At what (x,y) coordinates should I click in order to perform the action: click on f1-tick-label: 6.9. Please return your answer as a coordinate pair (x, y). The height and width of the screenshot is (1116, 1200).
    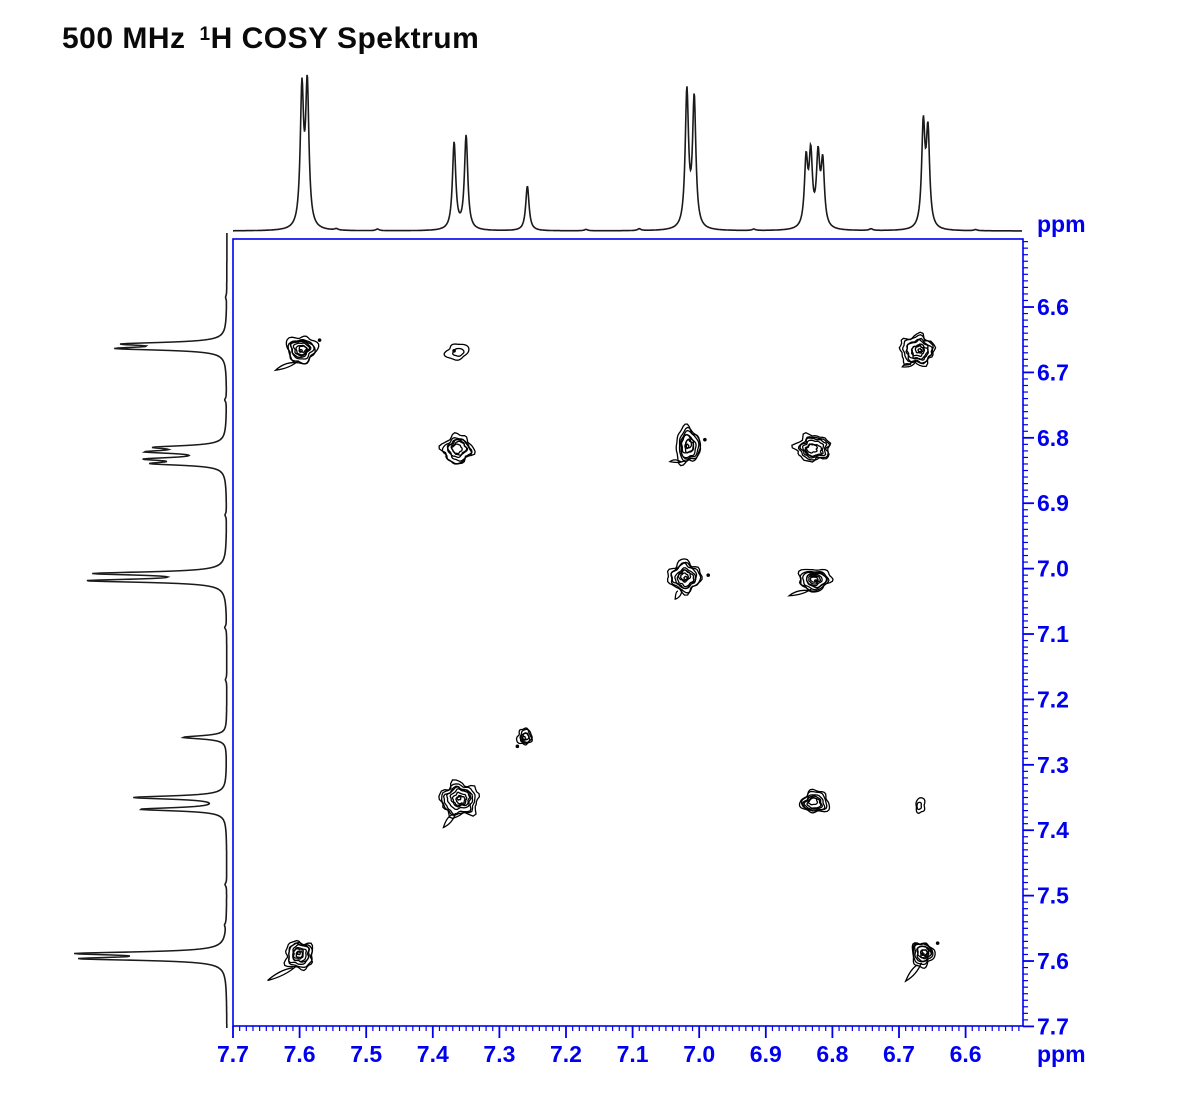
    Looking at the image, I should click on (1053, 503).